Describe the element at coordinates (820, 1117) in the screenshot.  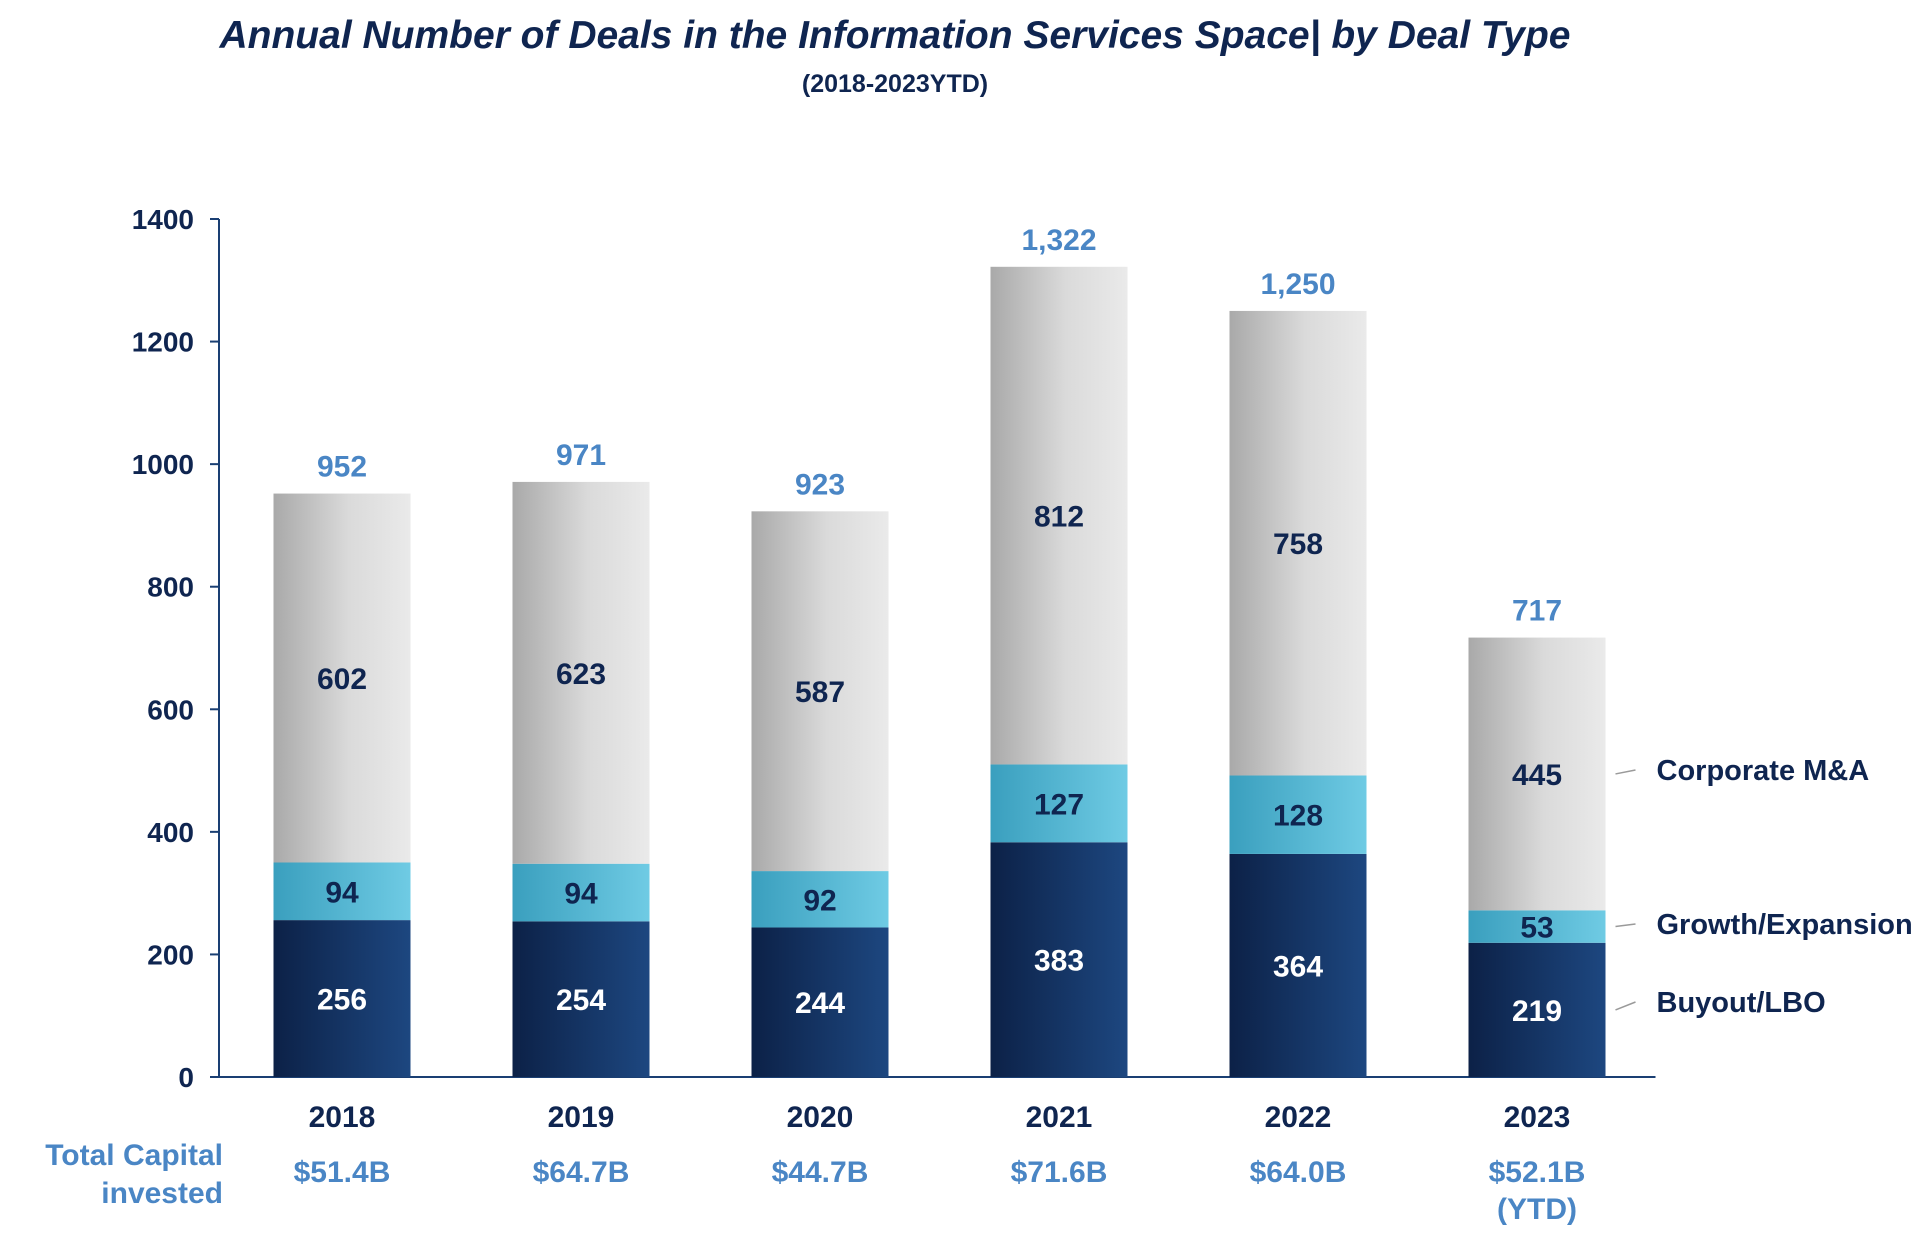
I see `x-tick-label: 2020` at that location.